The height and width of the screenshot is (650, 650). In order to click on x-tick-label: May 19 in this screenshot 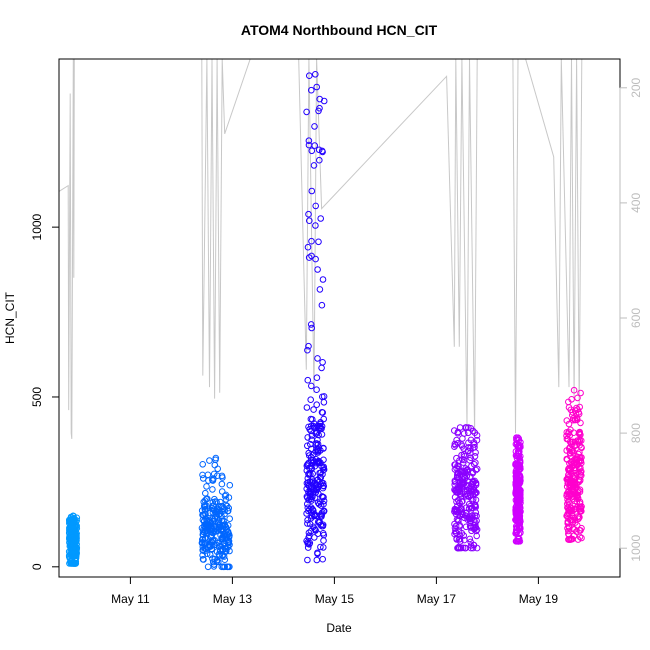, I will do `click(539, 599)`.